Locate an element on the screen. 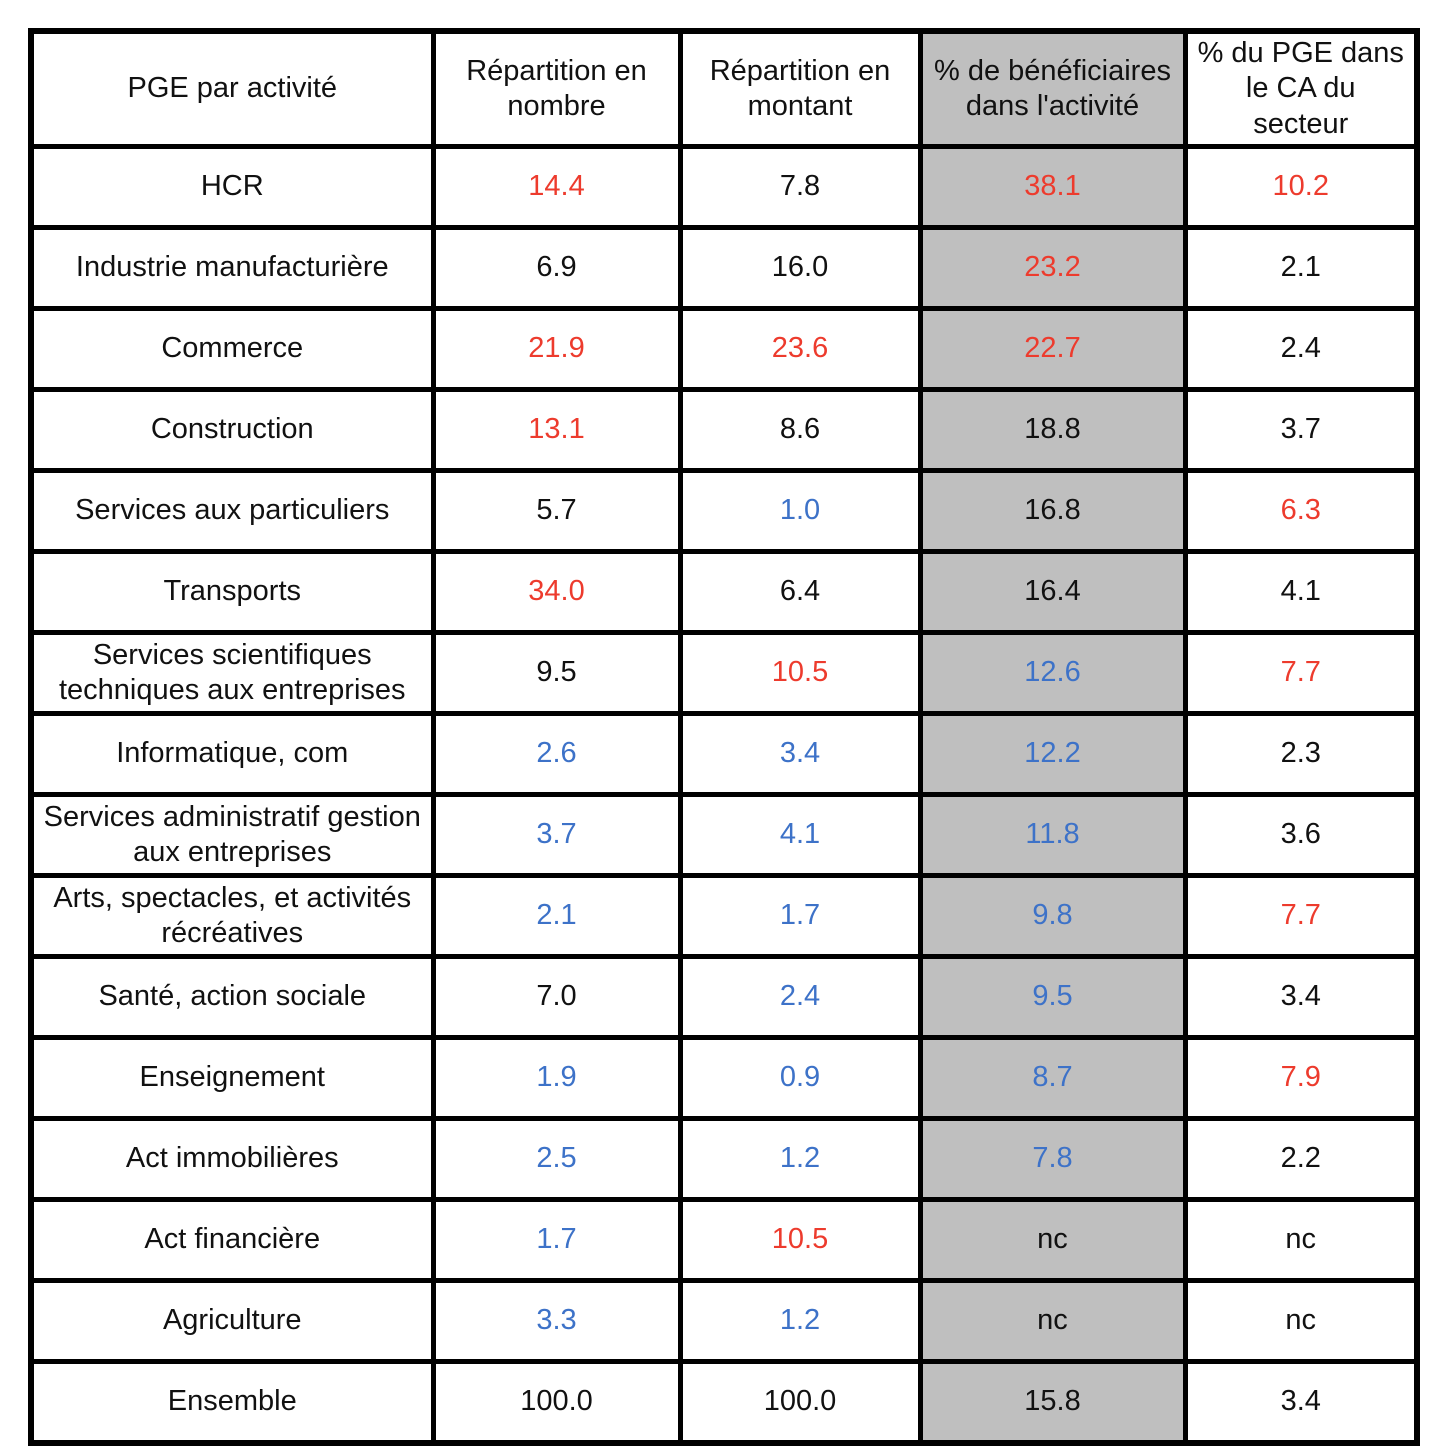  value-cell: 38.1 is located at coordinates (1052, 187).